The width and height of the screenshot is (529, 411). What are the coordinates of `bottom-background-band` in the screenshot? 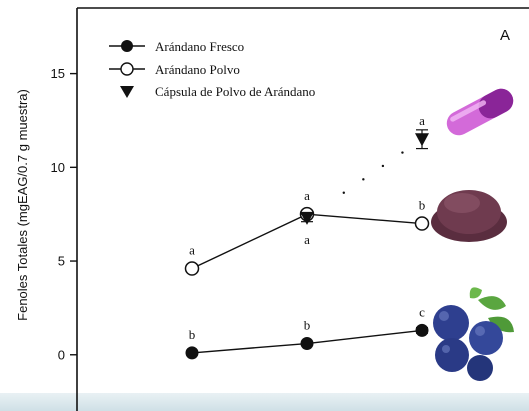 It's located at (264, 402).